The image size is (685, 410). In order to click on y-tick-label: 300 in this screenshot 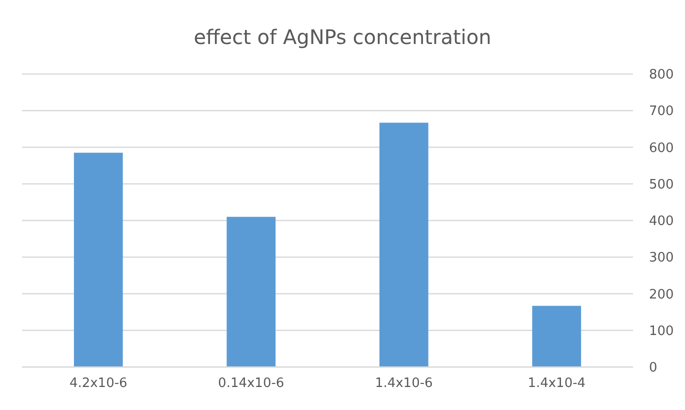, I will do `click(661, 258)`.